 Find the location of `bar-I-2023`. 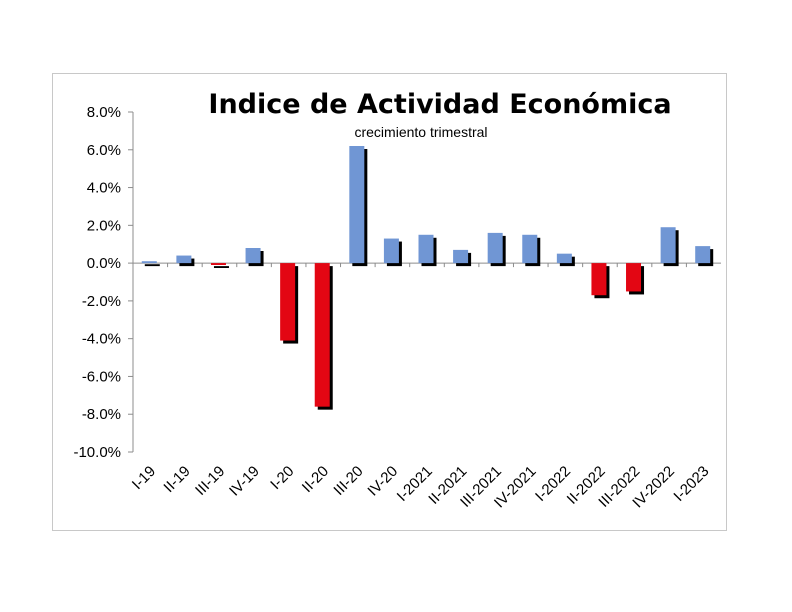

bar-I-2023 is located at coordinates (704, 256).